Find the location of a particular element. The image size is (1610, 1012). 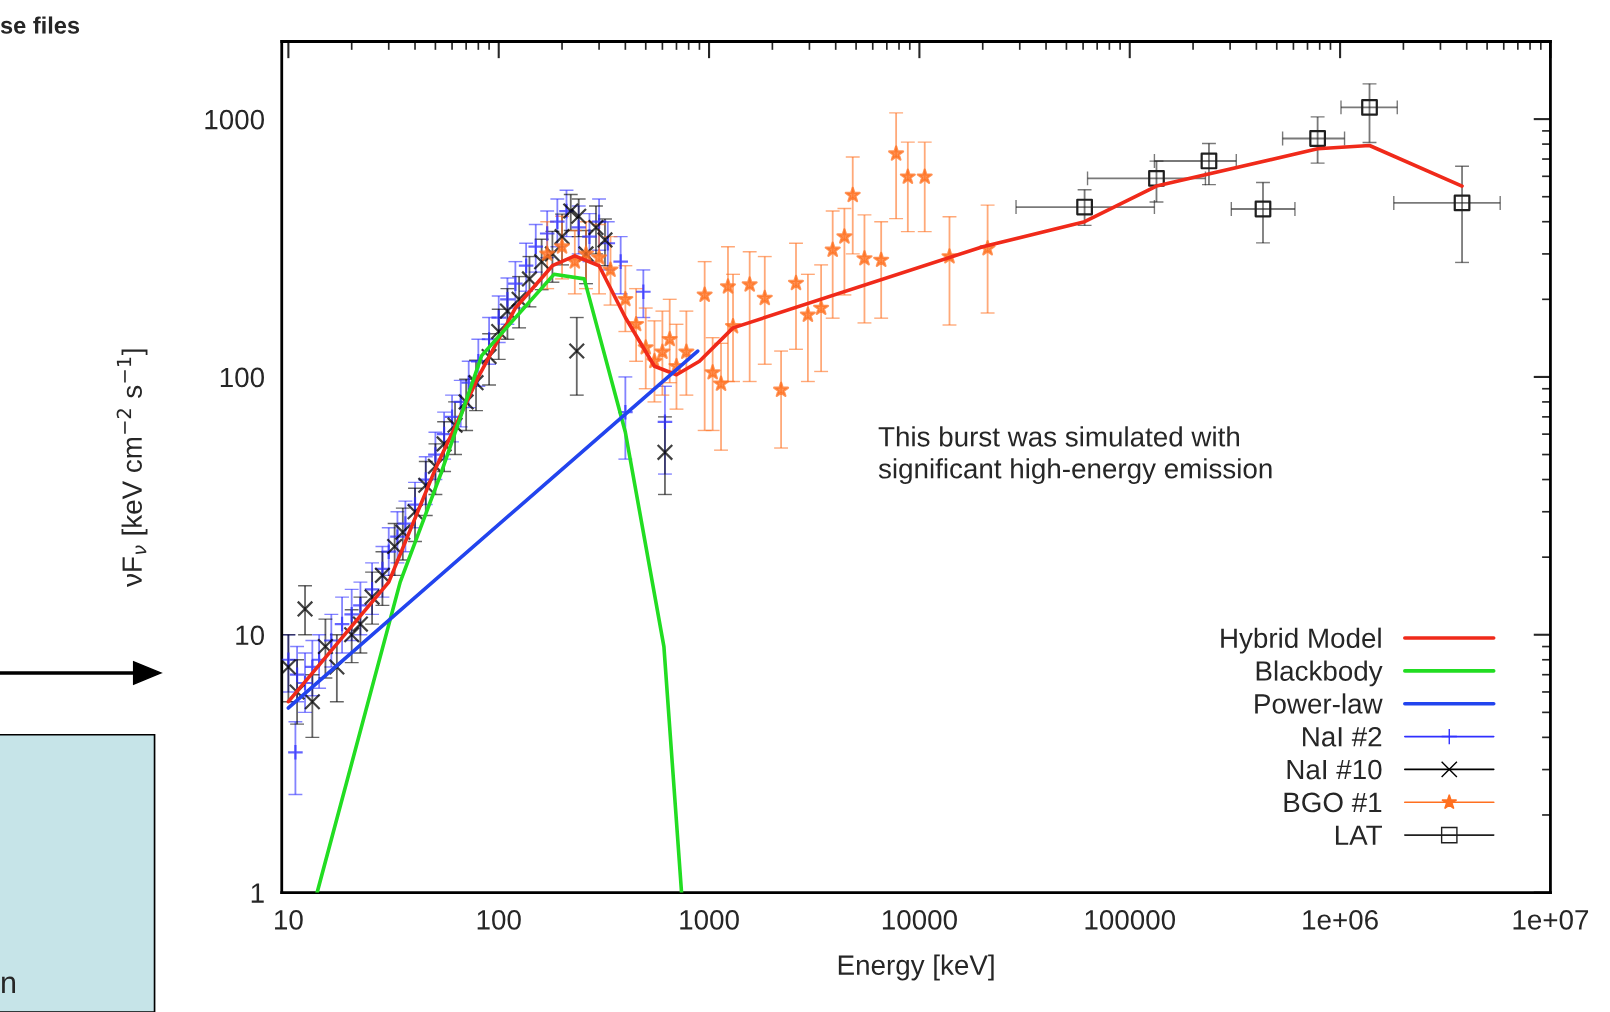

x-tick-label: 10000 is located at coordinates (919, 919).